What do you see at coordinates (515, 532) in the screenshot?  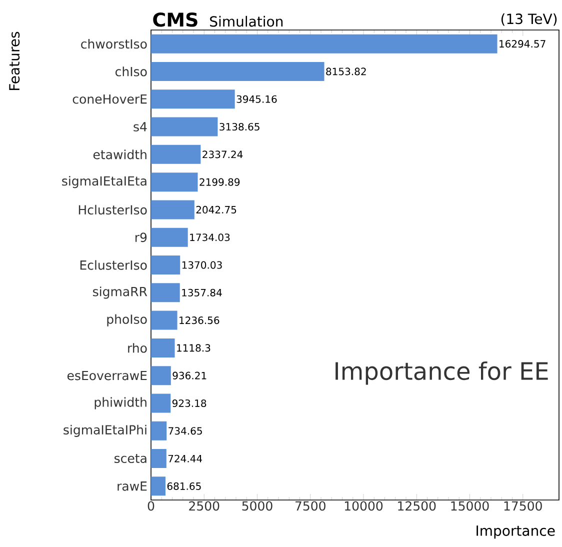 I see `x-axis-title: Importance` at bounding box center [515, 532].